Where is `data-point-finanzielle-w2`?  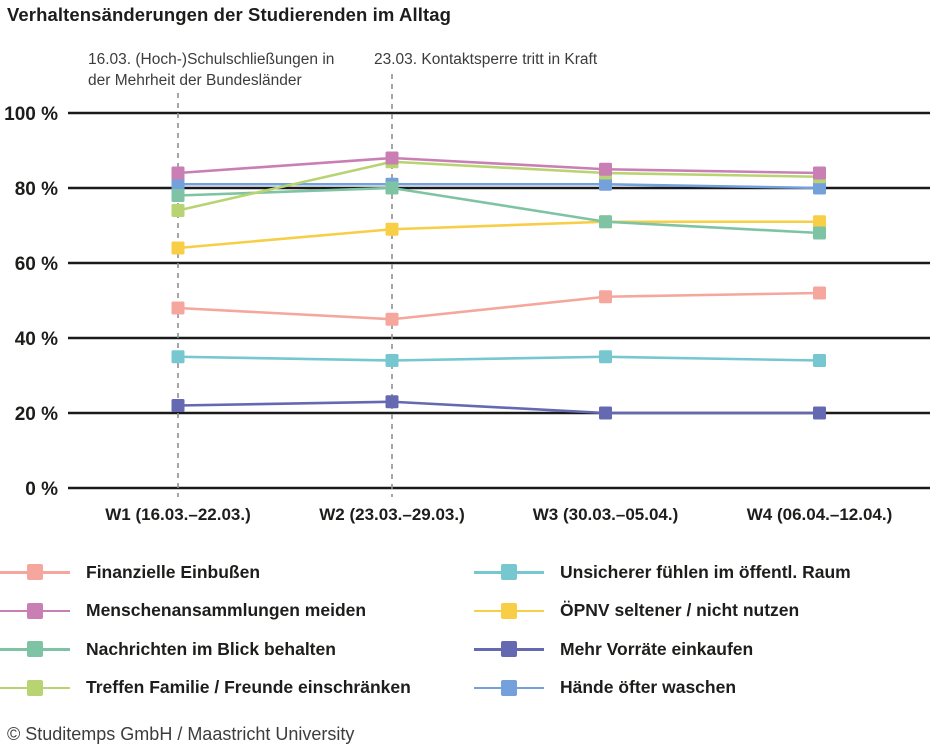
data-point-finanzielle-w2 is located at coordinates (392, 319).